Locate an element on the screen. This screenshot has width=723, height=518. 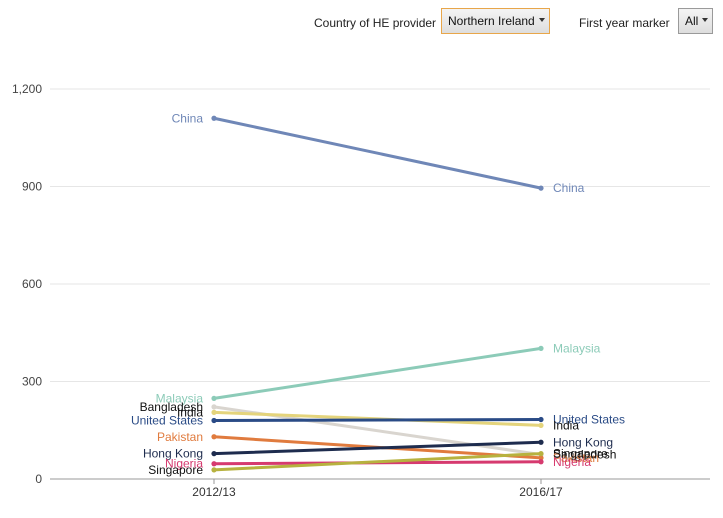
left-label: Singapore is located at coordinates (175, 470).